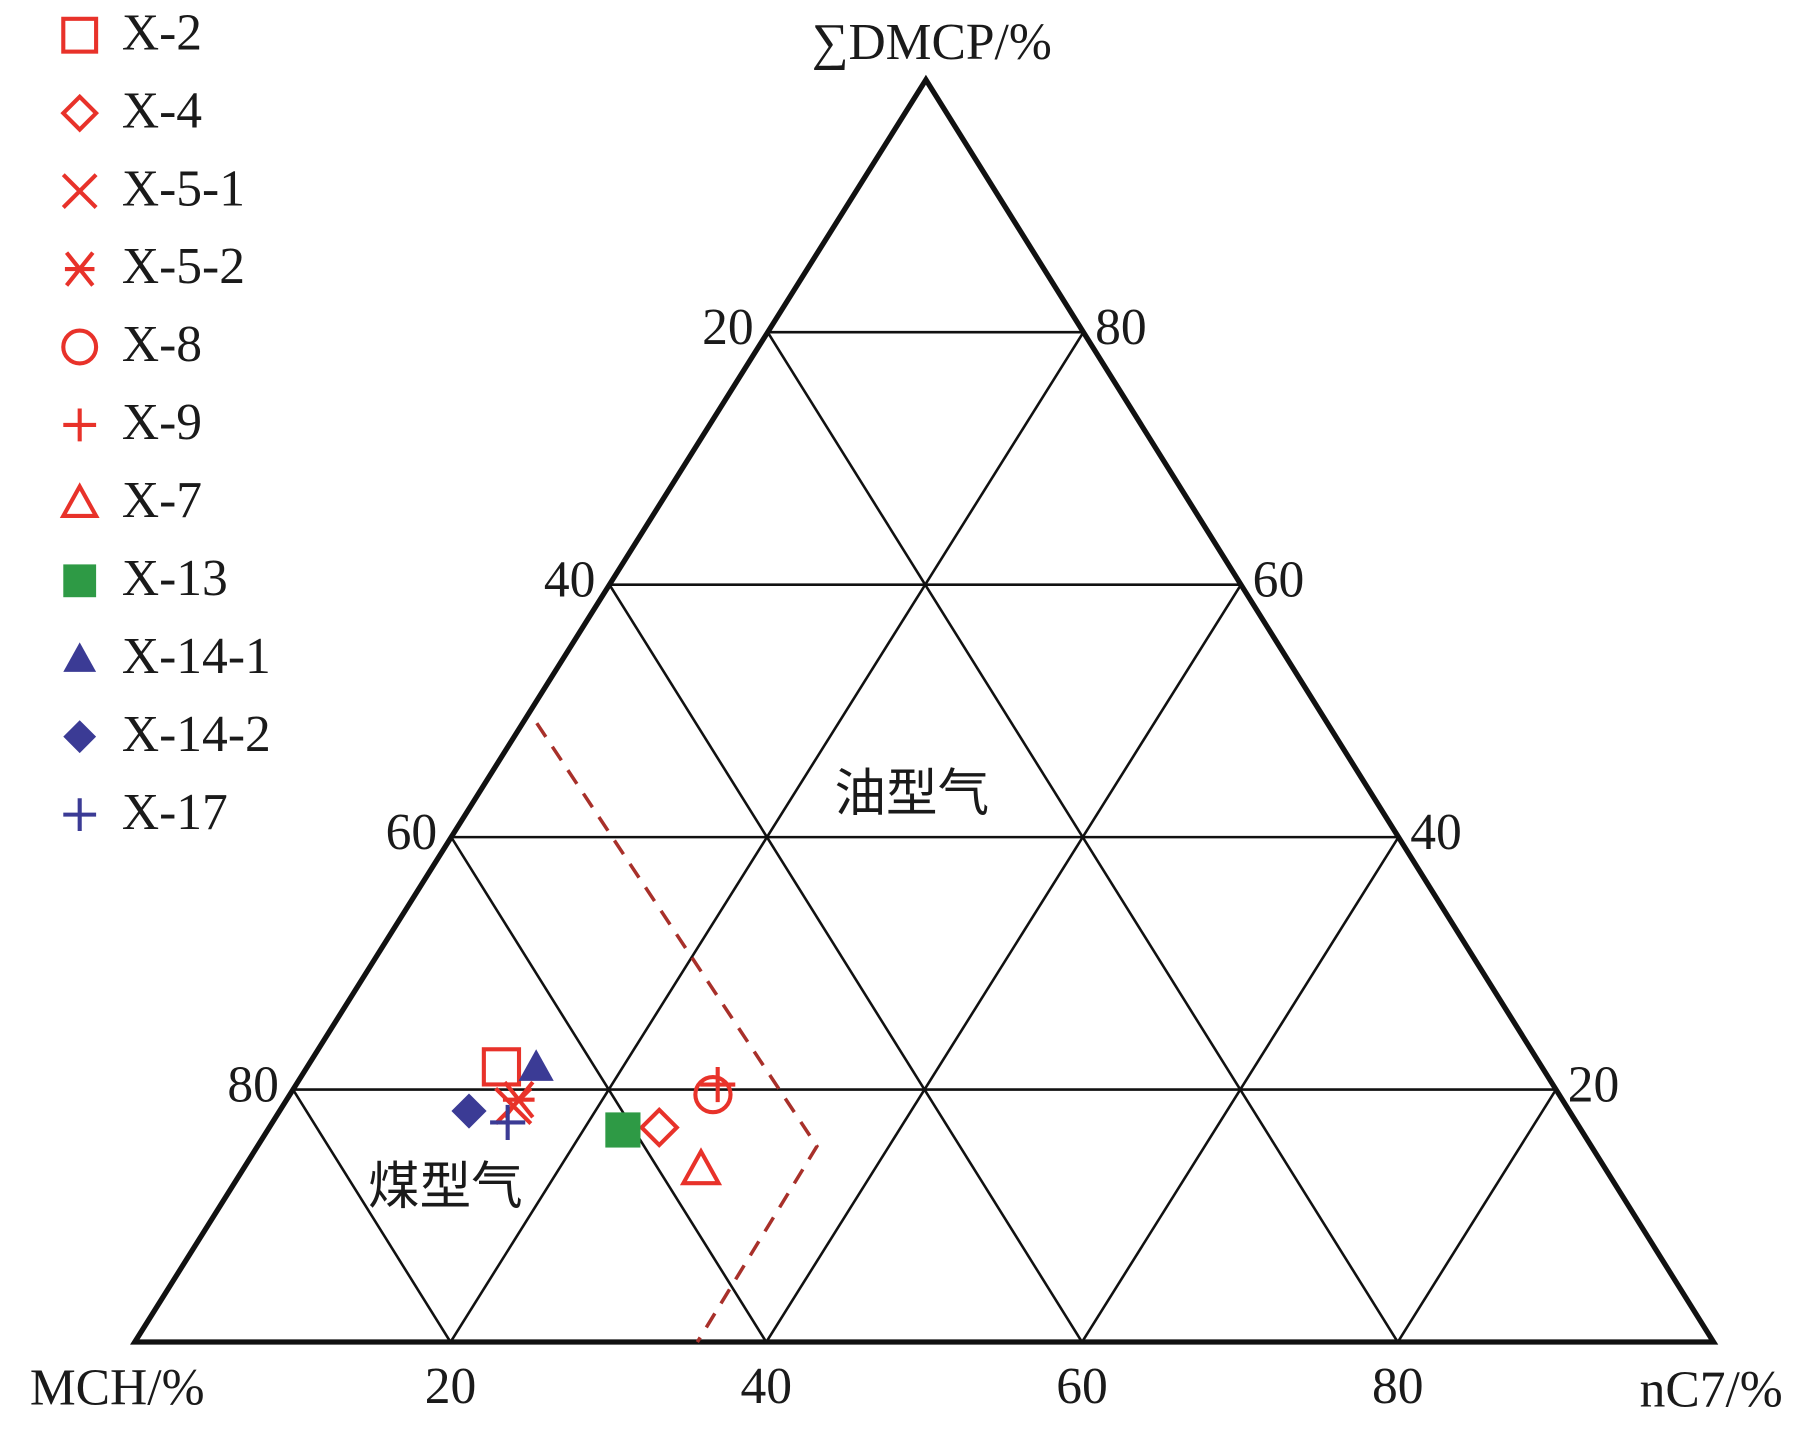 The width and height of the screenshot is (1819, 1430). Describe the element at coordinates (175, 812) in the screenshot. I see `legend-label: X-17` at that location.